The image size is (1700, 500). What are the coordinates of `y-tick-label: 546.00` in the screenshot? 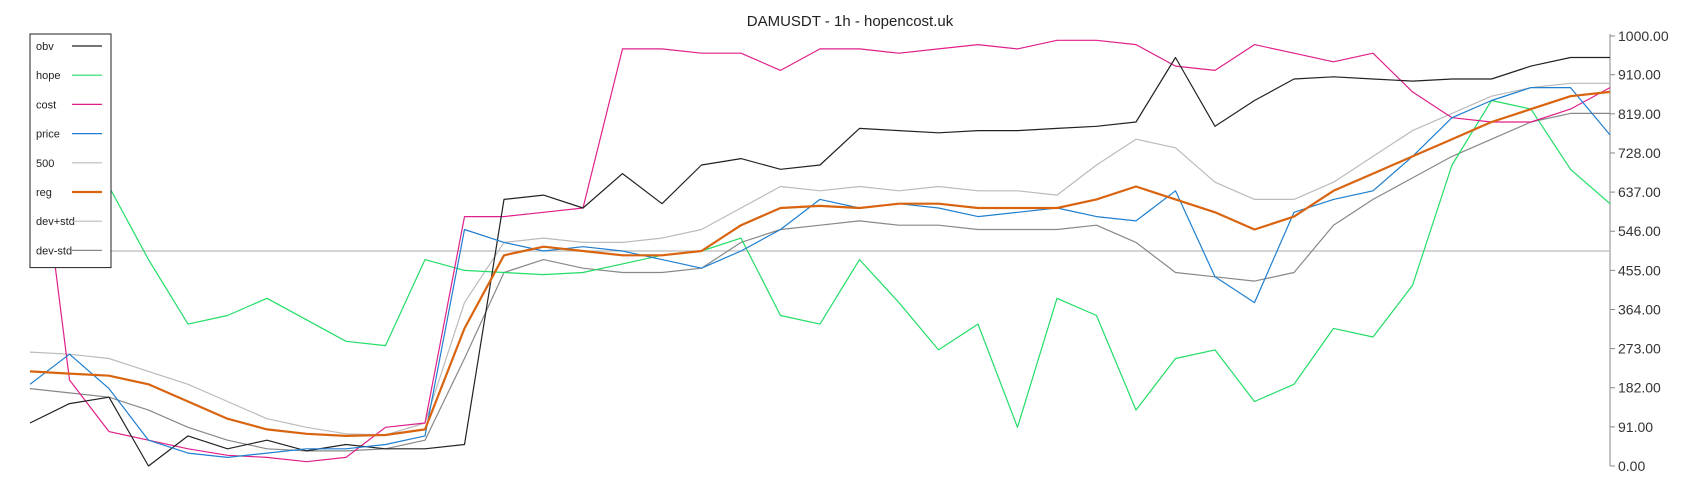 It's located at (1639, 231).